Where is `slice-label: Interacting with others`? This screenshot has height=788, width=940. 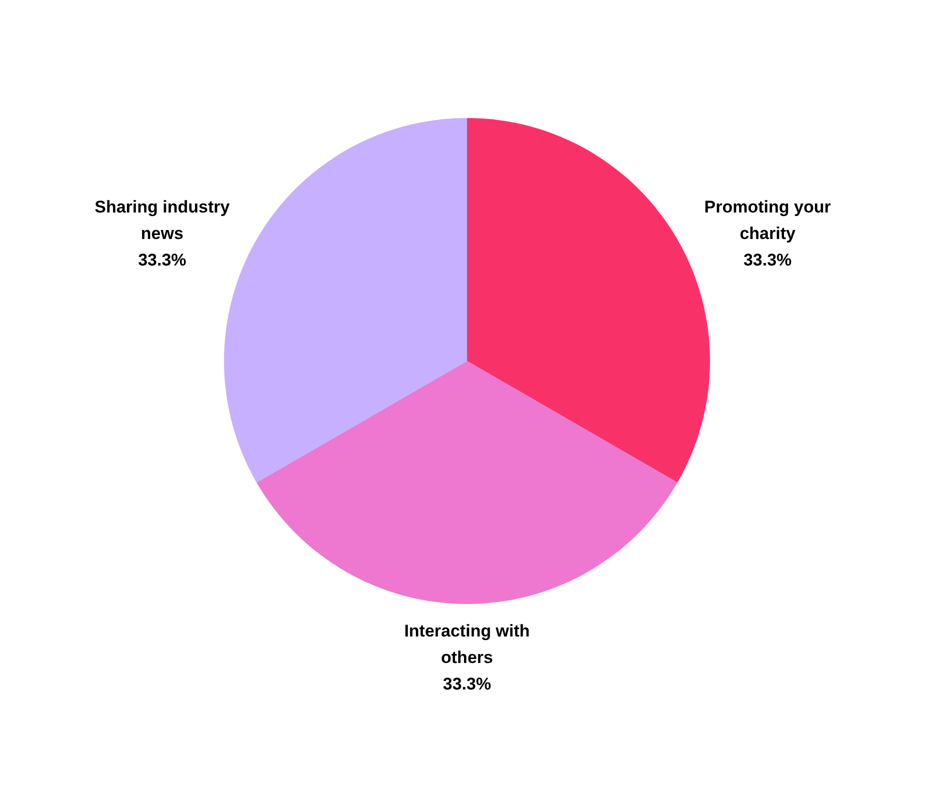
slice-label: Interacting with others is located at coordinates (467, 644).